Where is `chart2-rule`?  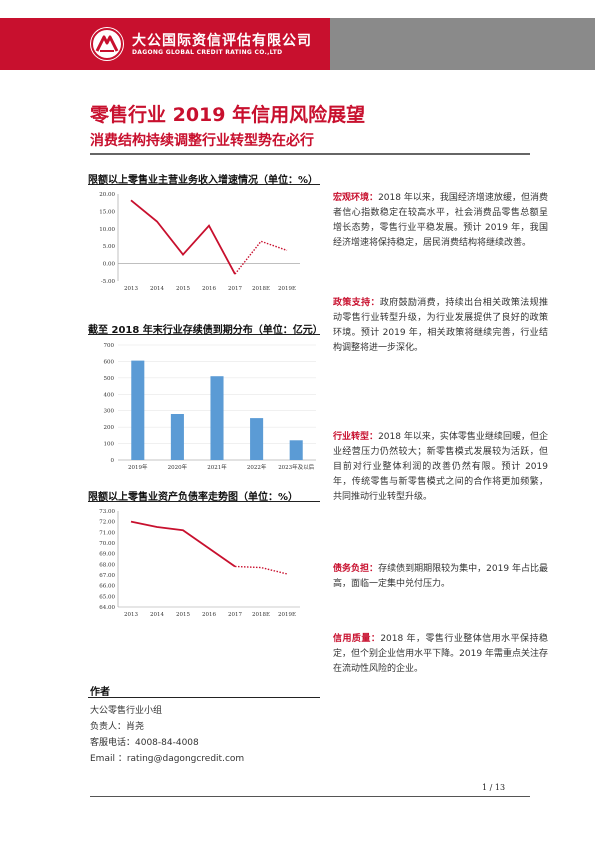
chart2-rule is located at coordinates (204, 334).